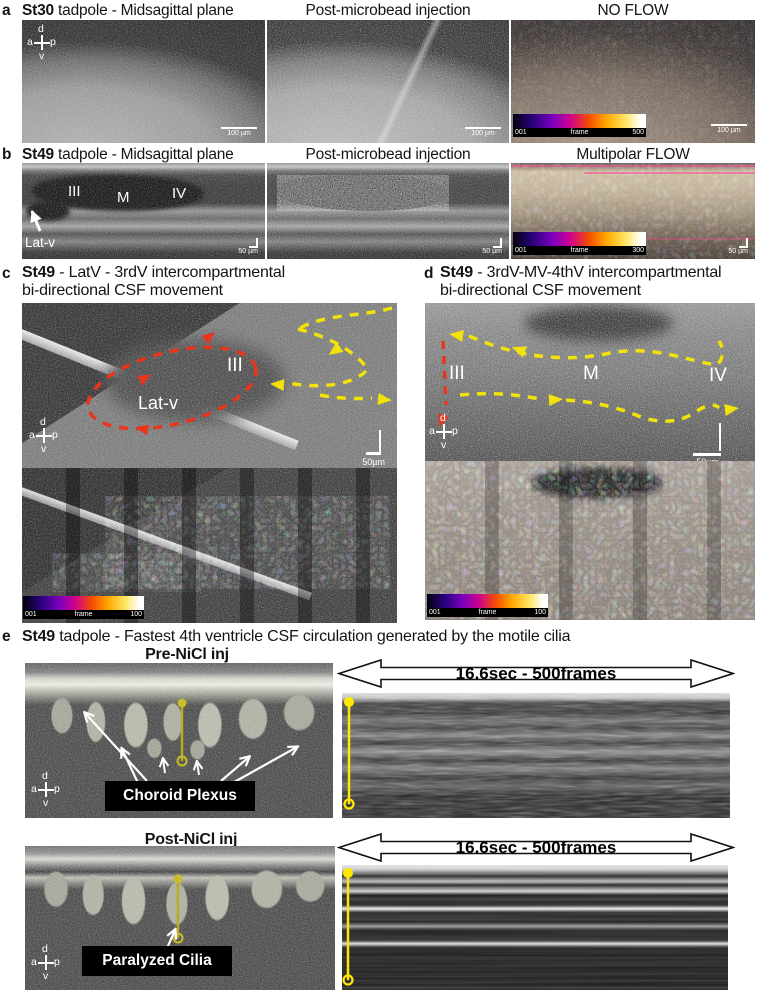 The image size is (760, 992). What do you see at coordinates (6, 636) in the screenshot?
I see `panel-e-label: e` at bounding box center [6, 636].